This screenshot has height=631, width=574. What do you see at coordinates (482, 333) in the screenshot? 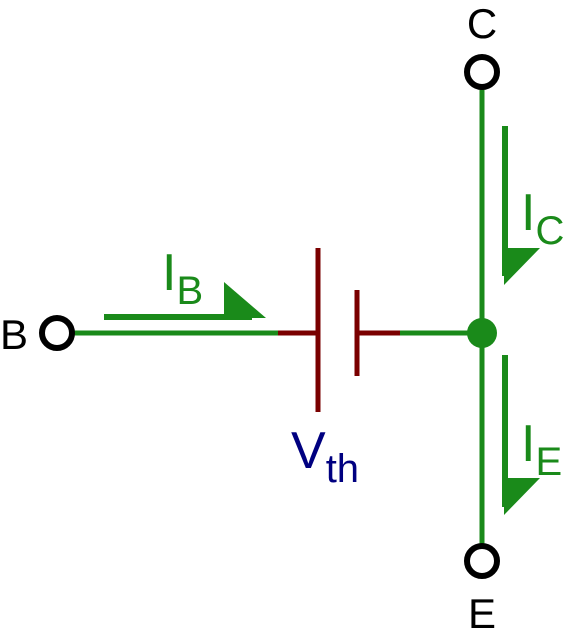
I see `junction-node` at bounding box center [482, 333].